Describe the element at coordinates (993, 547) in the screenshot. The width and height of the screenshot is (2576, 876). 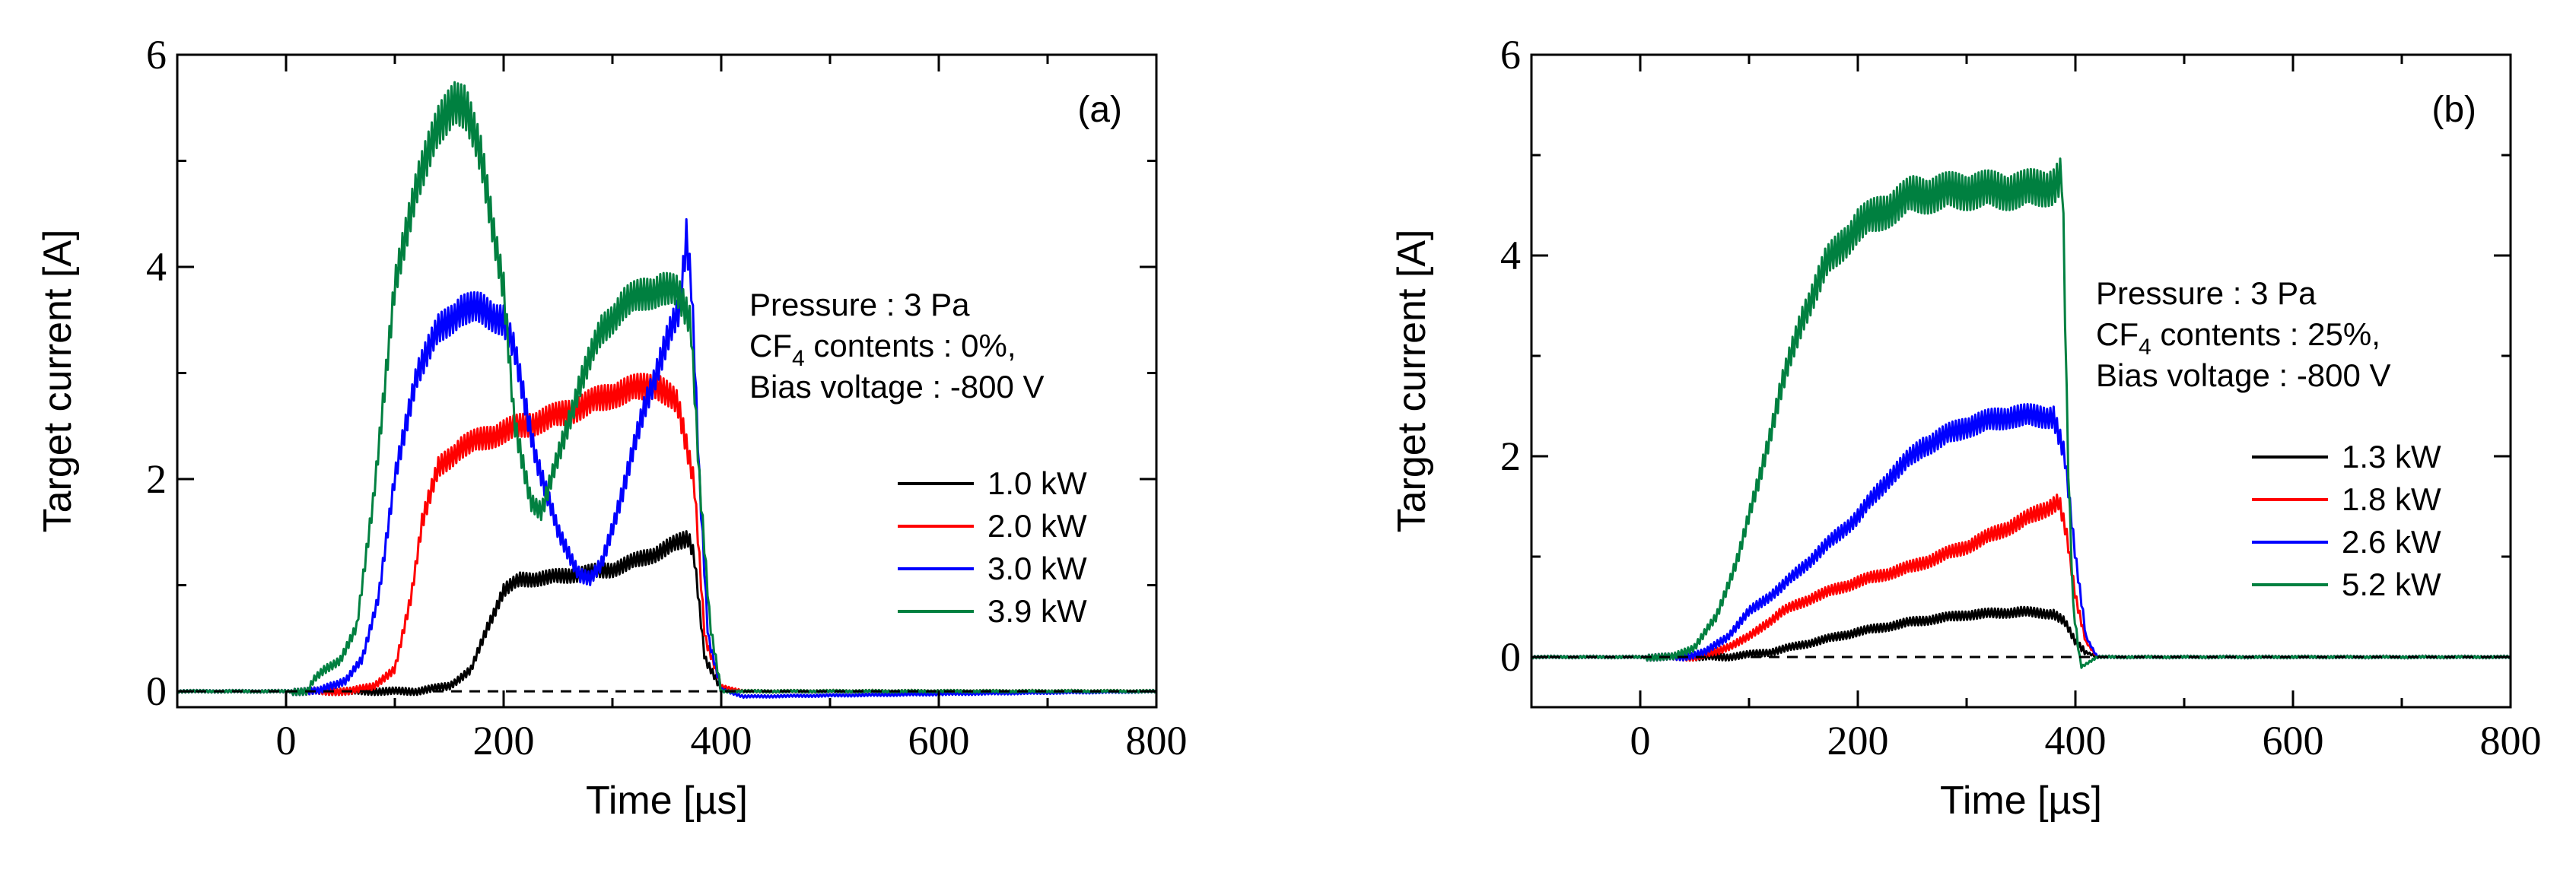
I see `legend: 1.0 kW 2.0 kW 3.0 kW 3.9 kW` at that location.